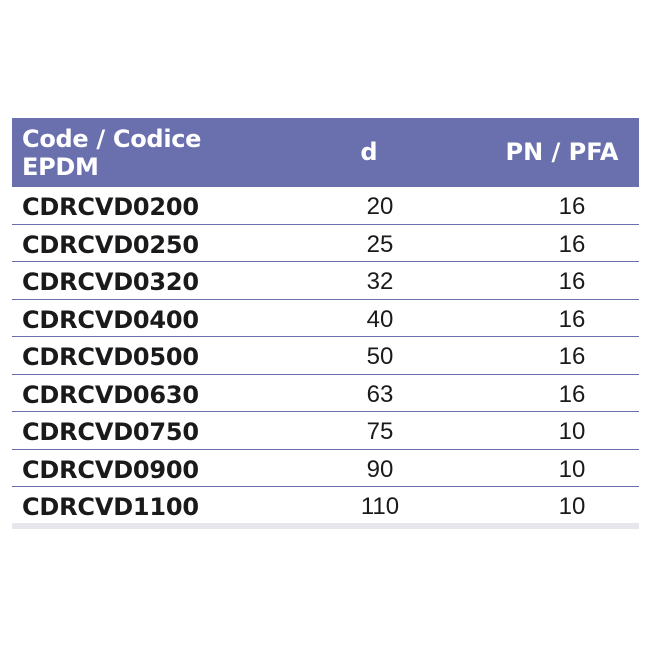  I want to click on table-row: CDRCVD0400 40 16, so click(325, 318).